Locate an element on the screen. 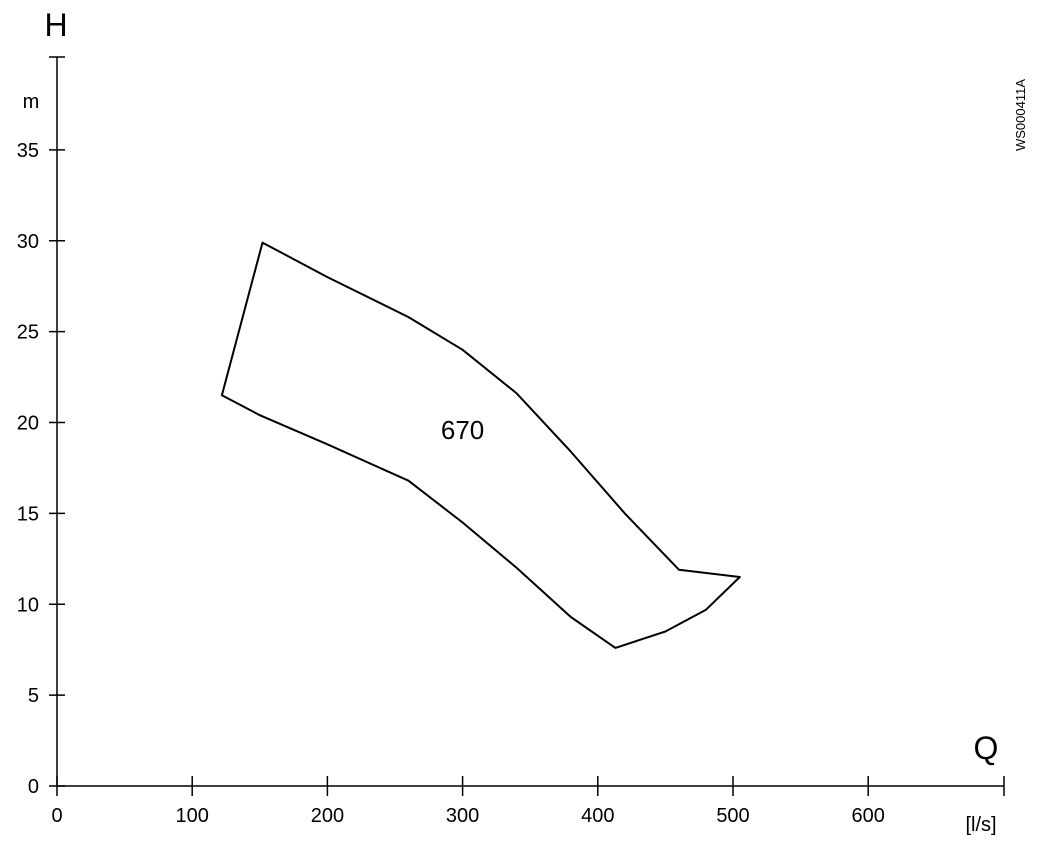 The height and width of the screenshot is (842, 1039). y-tick-label: 20 is located at coordinates (28, 424).